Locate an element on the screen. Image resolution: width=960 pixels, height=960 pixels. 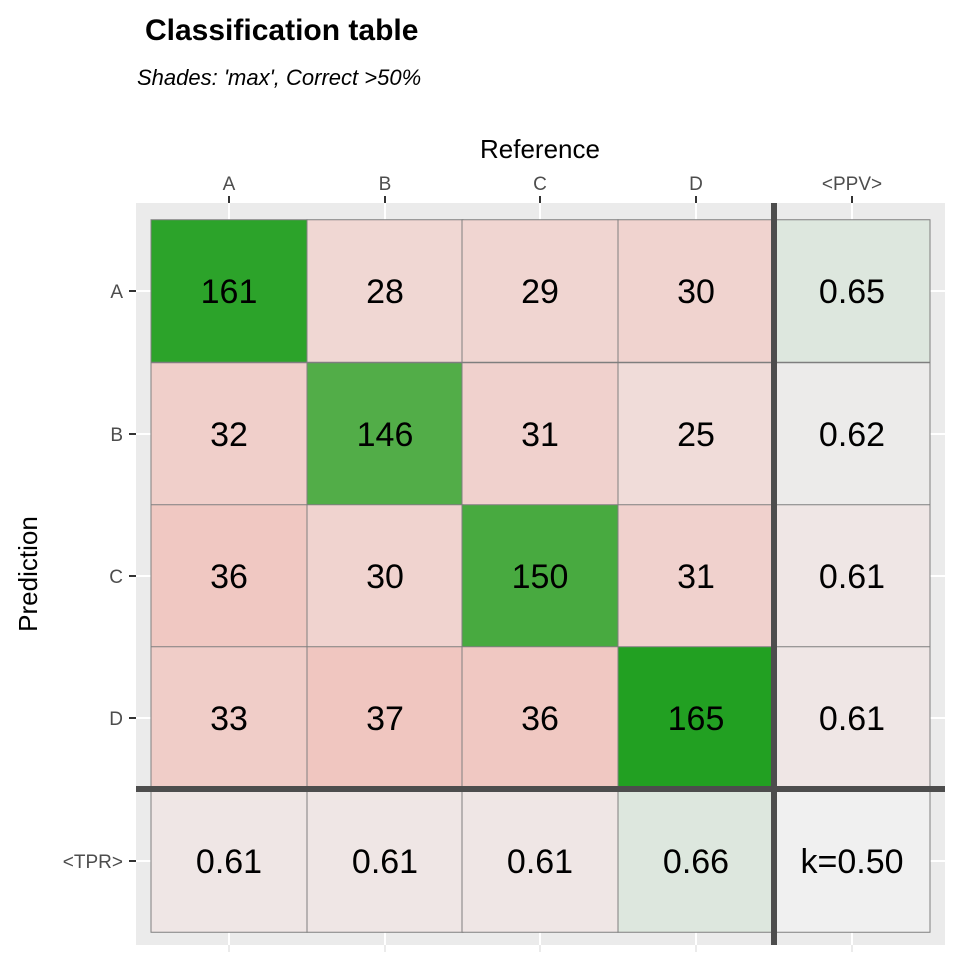
cell-C-C-label: 150 is located at coordinates (540, 577).